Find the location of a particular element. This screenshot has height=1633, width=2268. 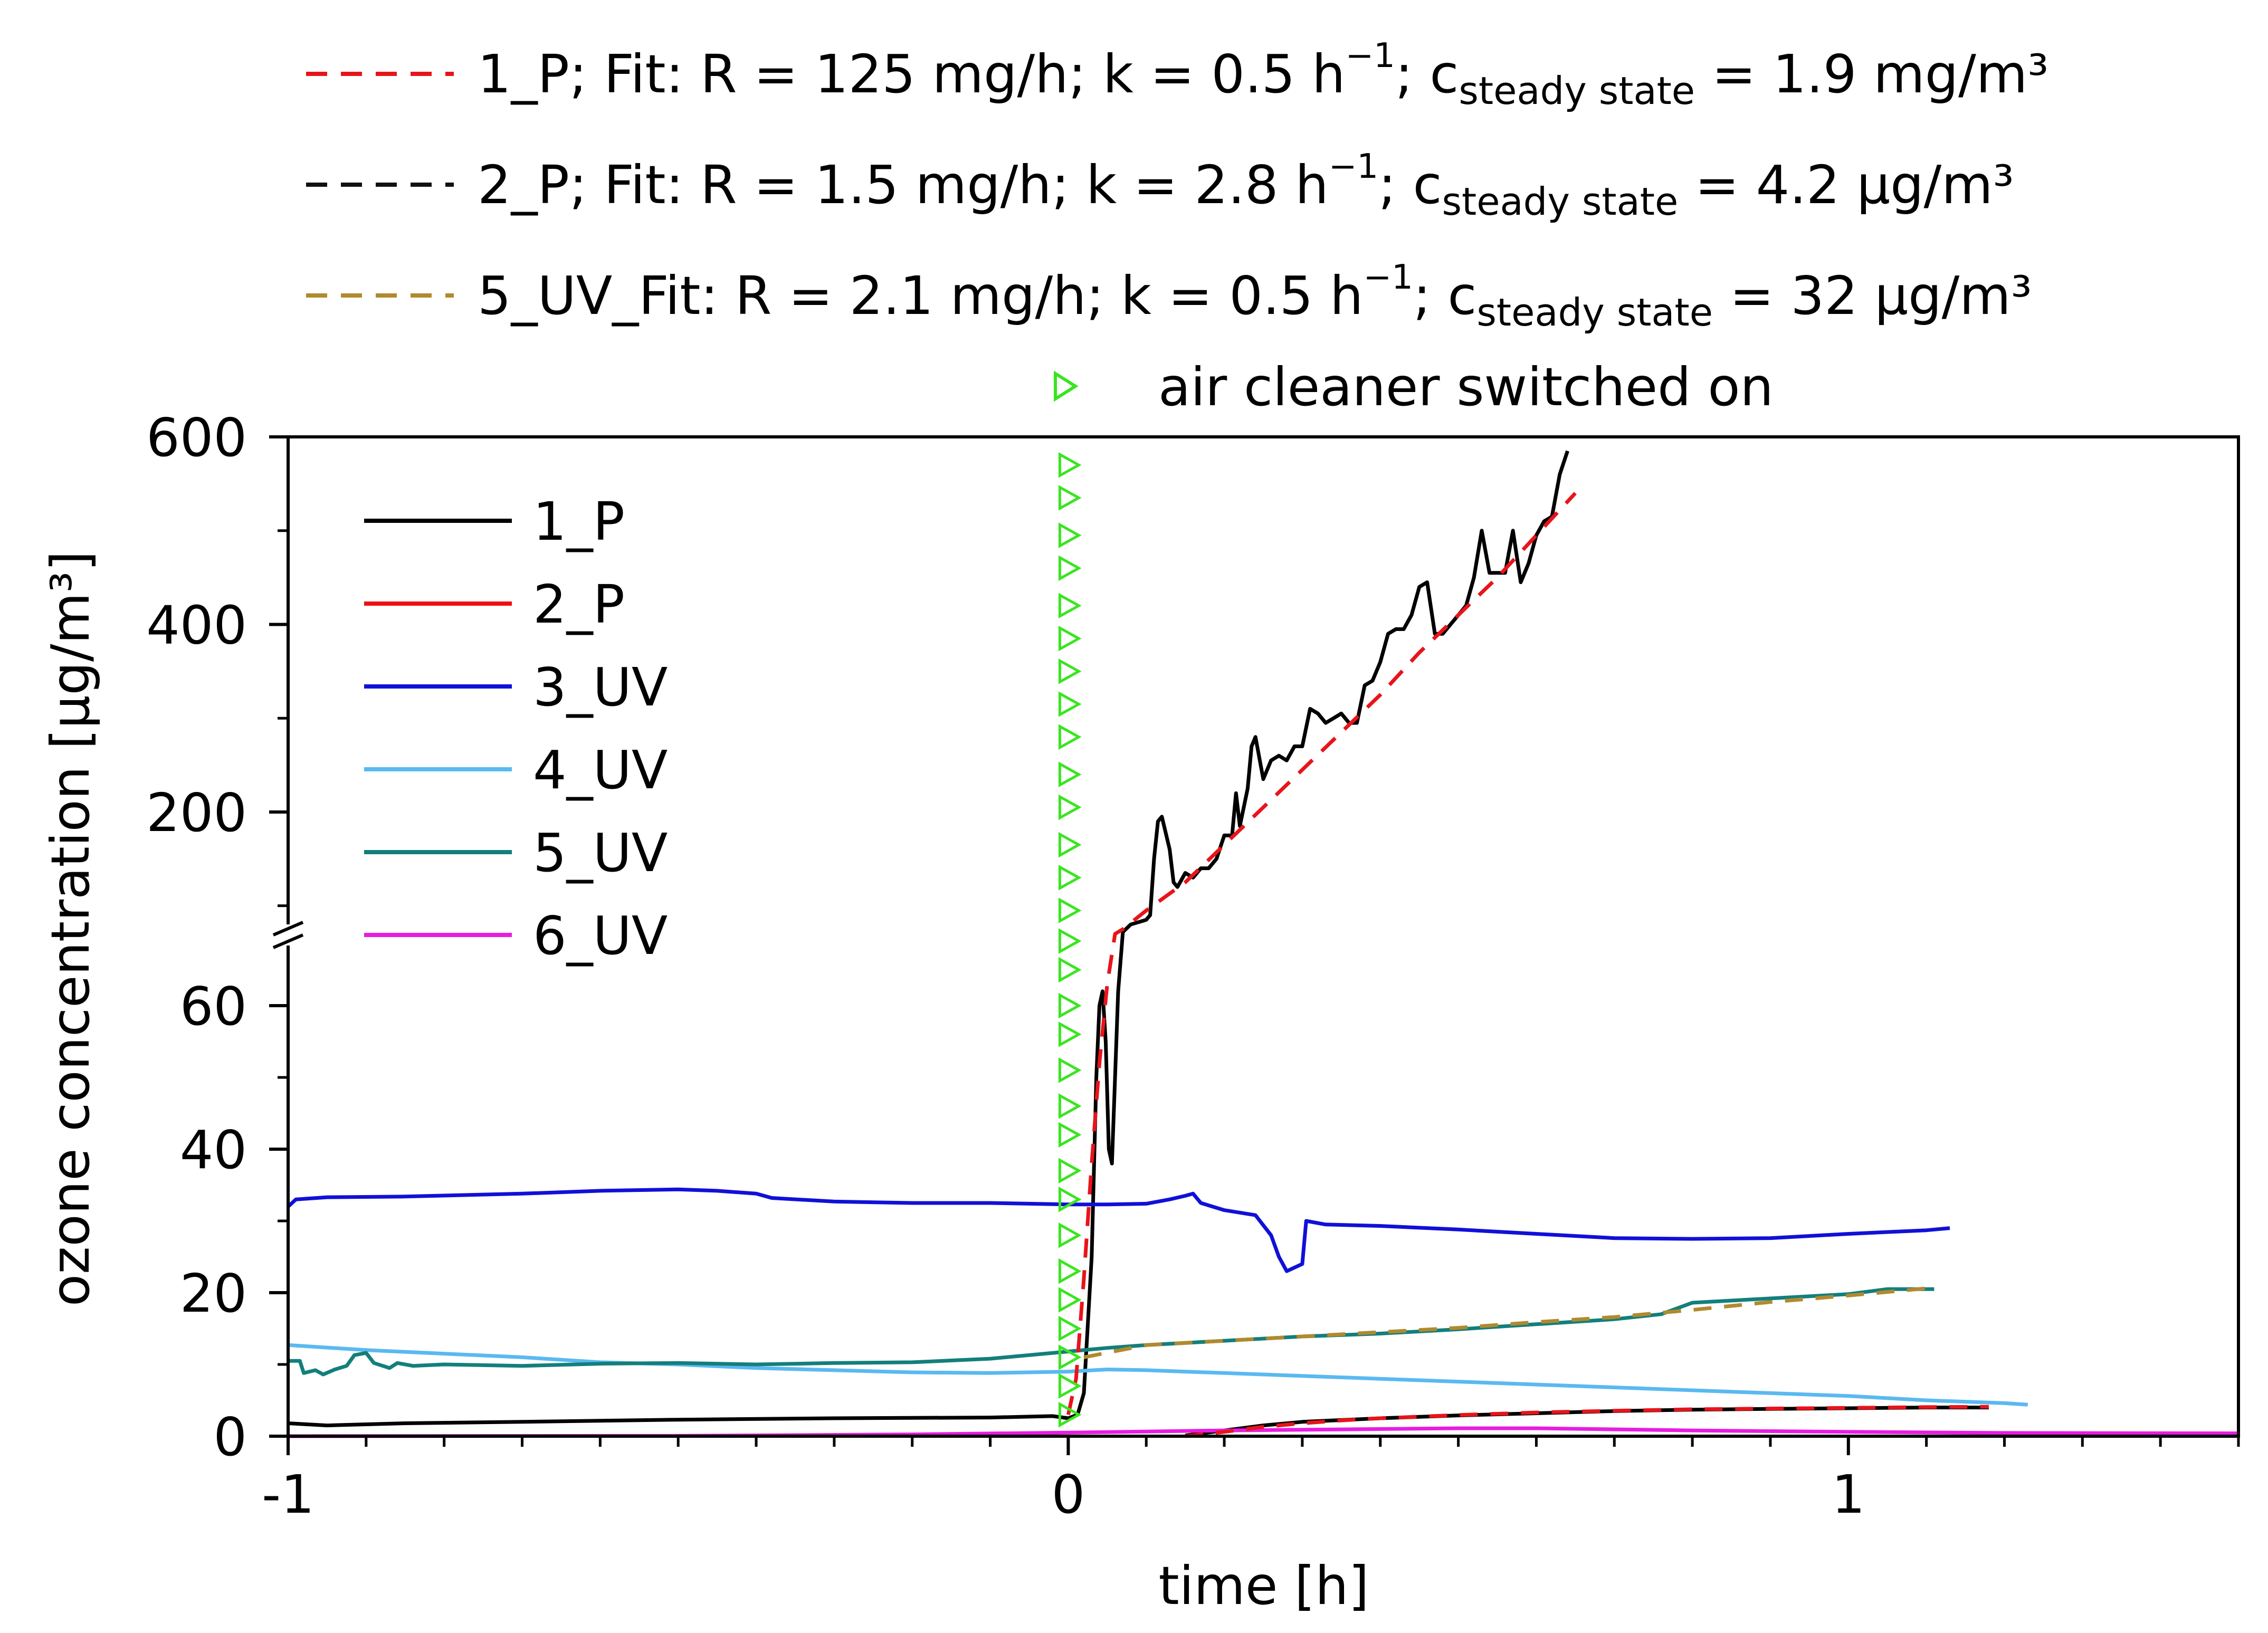

top-legend-text-1: 1_P; Fit: R = 125 mg/h; k = 0.5 h is located at coordinates (912, 74).